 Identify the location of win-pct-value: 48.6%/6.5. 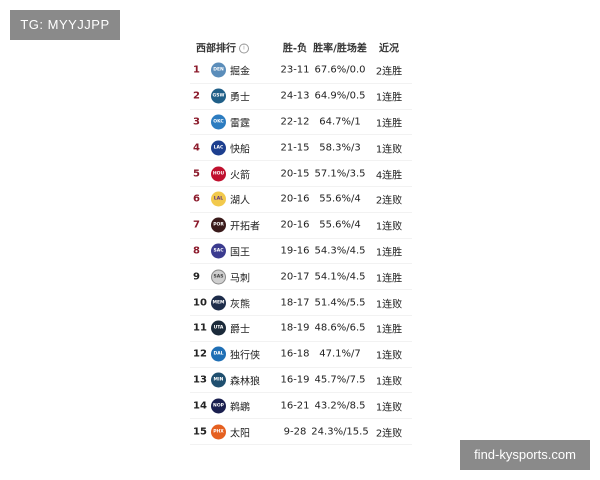
(340, 328).